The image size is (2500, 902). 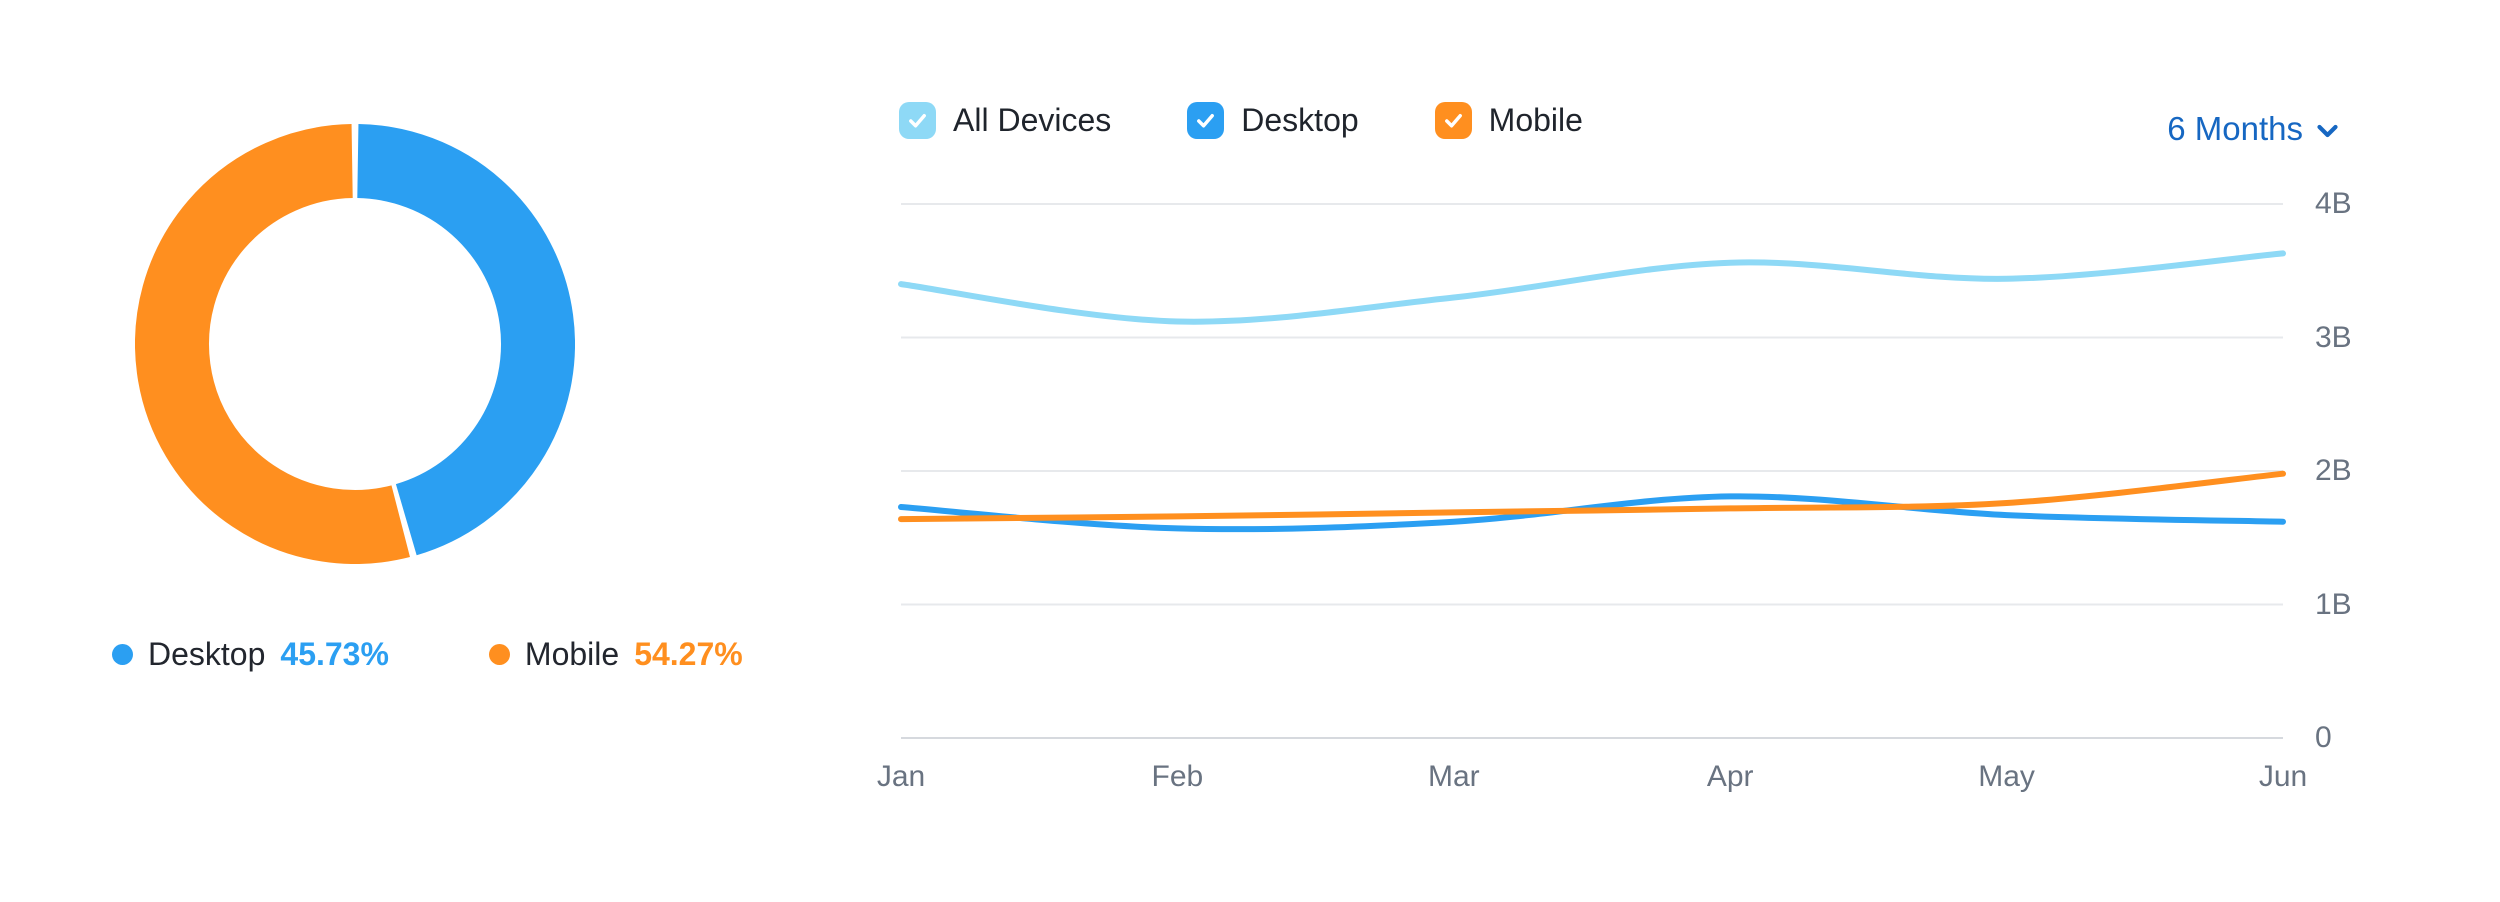 I want to click on mobile-share-value: 54.27%, so click(x=688, y=654).